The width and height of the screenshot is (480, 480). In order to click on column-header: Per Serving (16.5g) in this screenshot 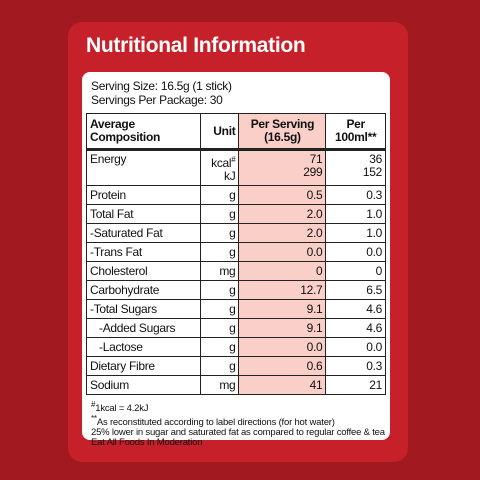, I will do `click(282, 132)`.